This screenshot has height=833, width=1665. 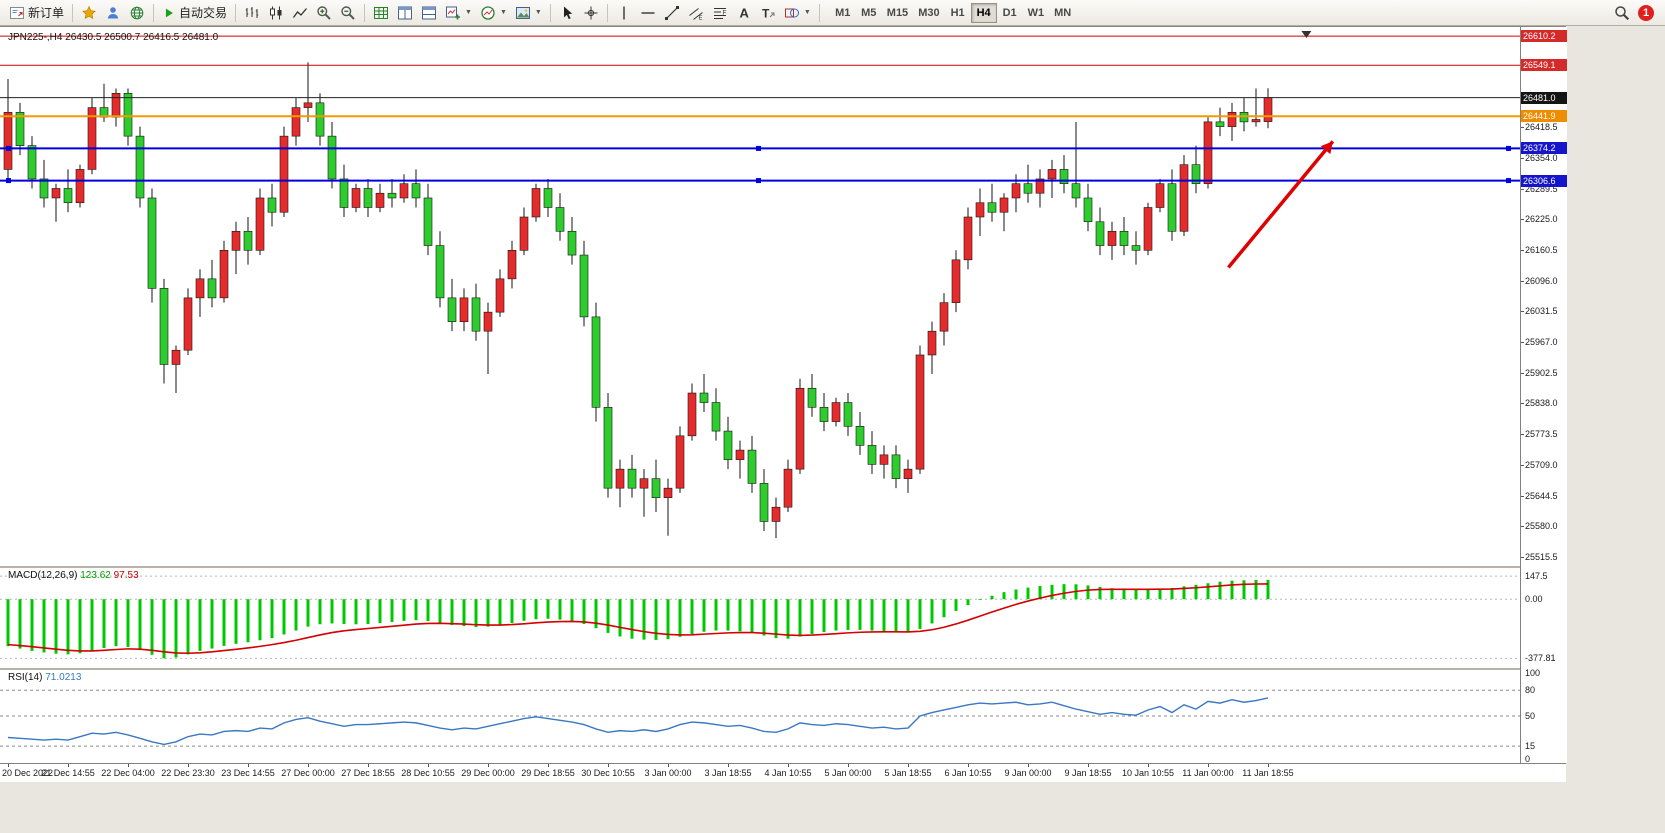 I want to click on candlestick-chart-button, so click(x=276, y=13).